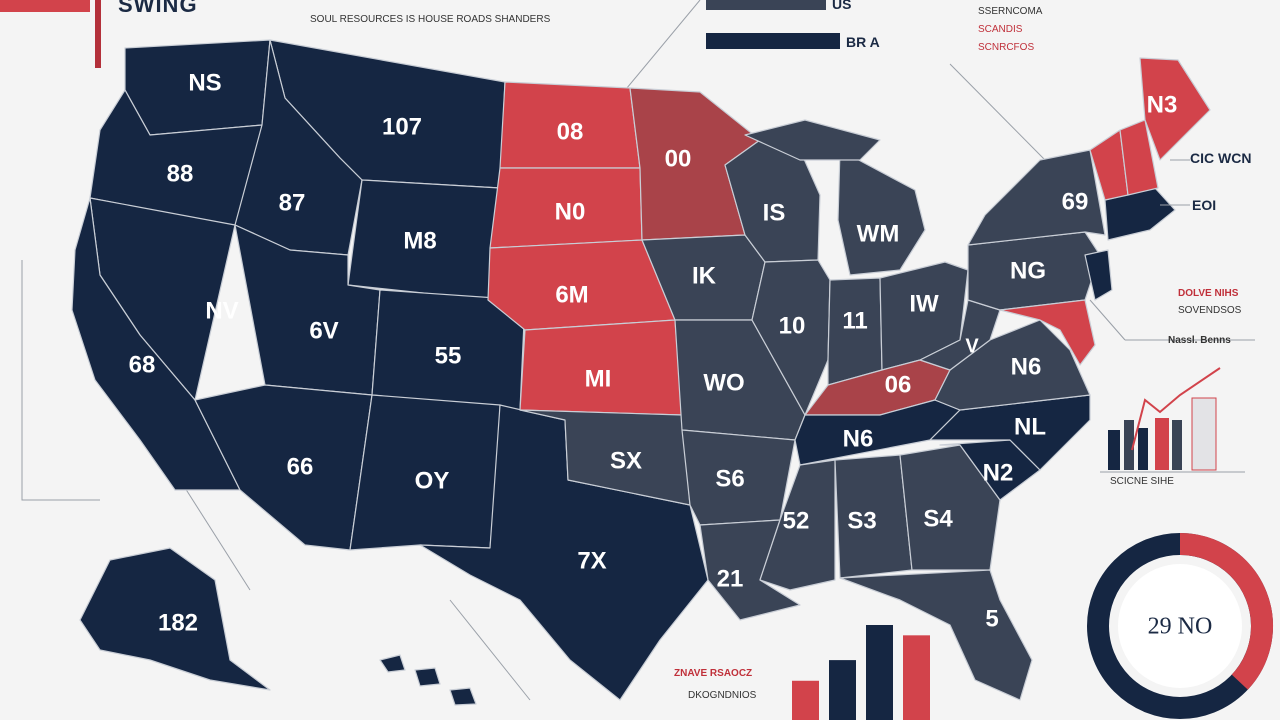  What do you see at coordinates (180, 173) in the screenshot?
I see `label-or: 88` at bounding box center [180, 173].